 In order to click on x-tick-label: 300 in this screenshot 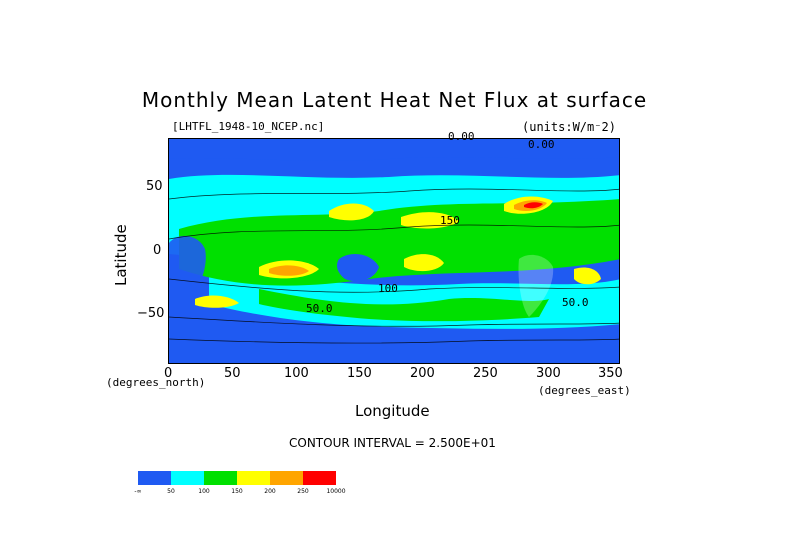, I will do `click(548, 373)`.